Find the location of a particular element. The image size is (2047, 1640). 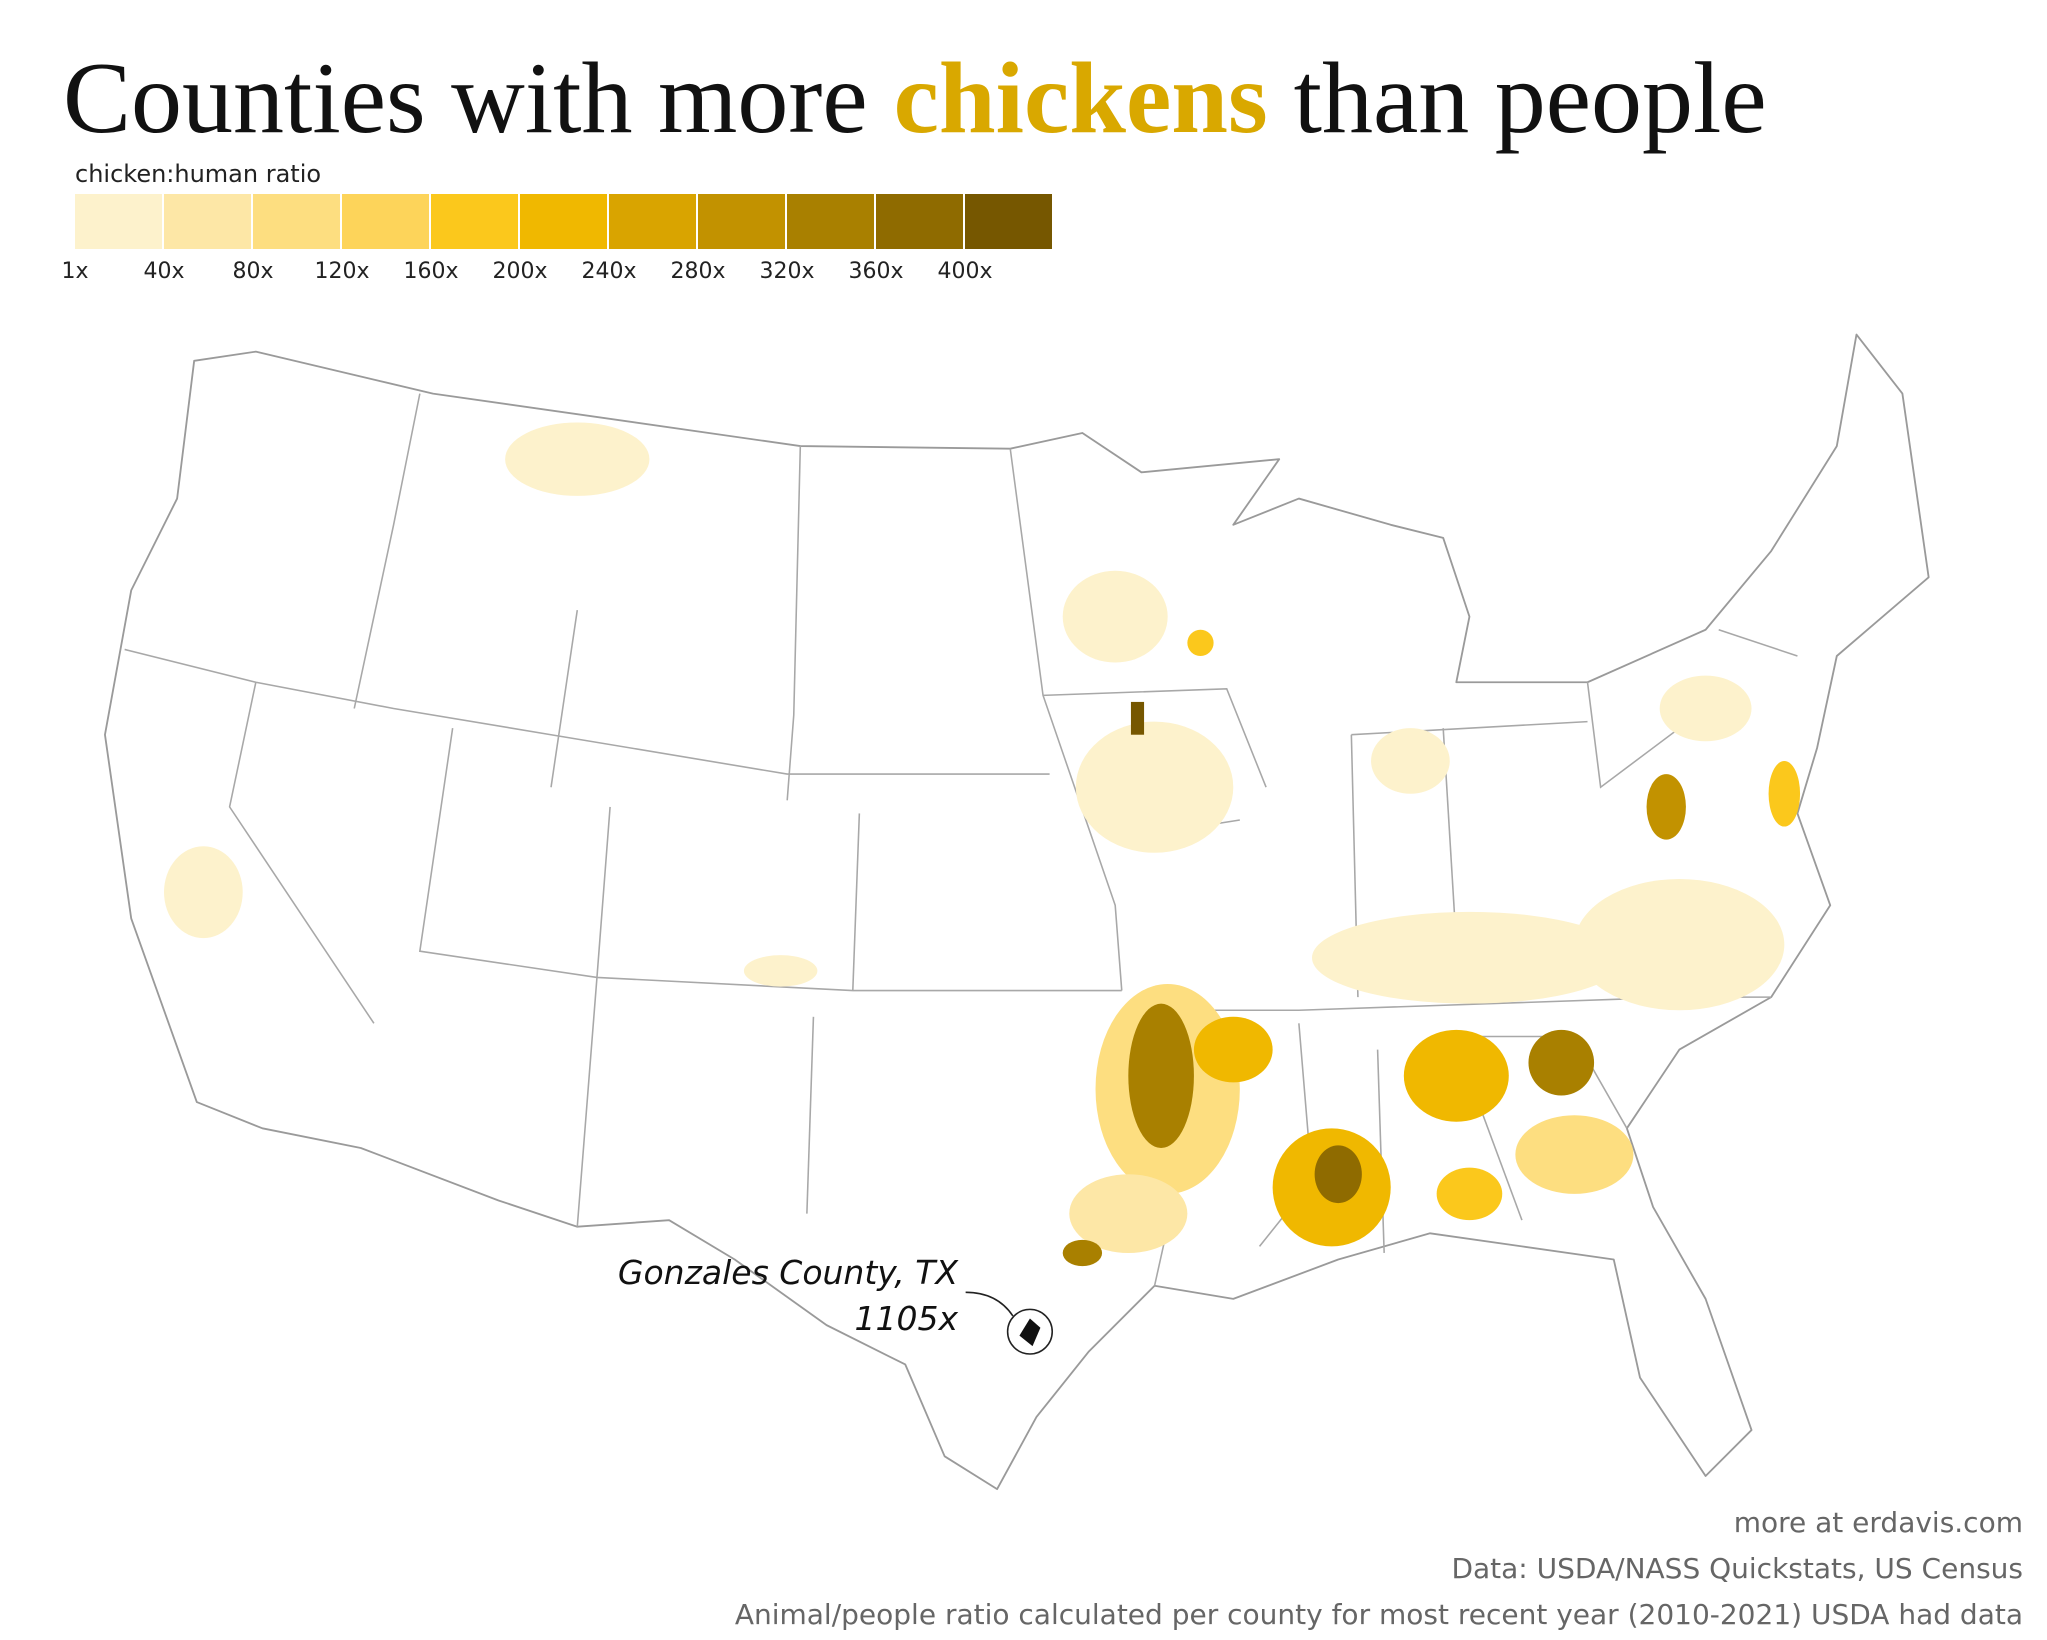

legend: 1x 40x 80x 120x 160x 200x 240x 280x 320x 360x 400x is located at coordinates (556, 239).